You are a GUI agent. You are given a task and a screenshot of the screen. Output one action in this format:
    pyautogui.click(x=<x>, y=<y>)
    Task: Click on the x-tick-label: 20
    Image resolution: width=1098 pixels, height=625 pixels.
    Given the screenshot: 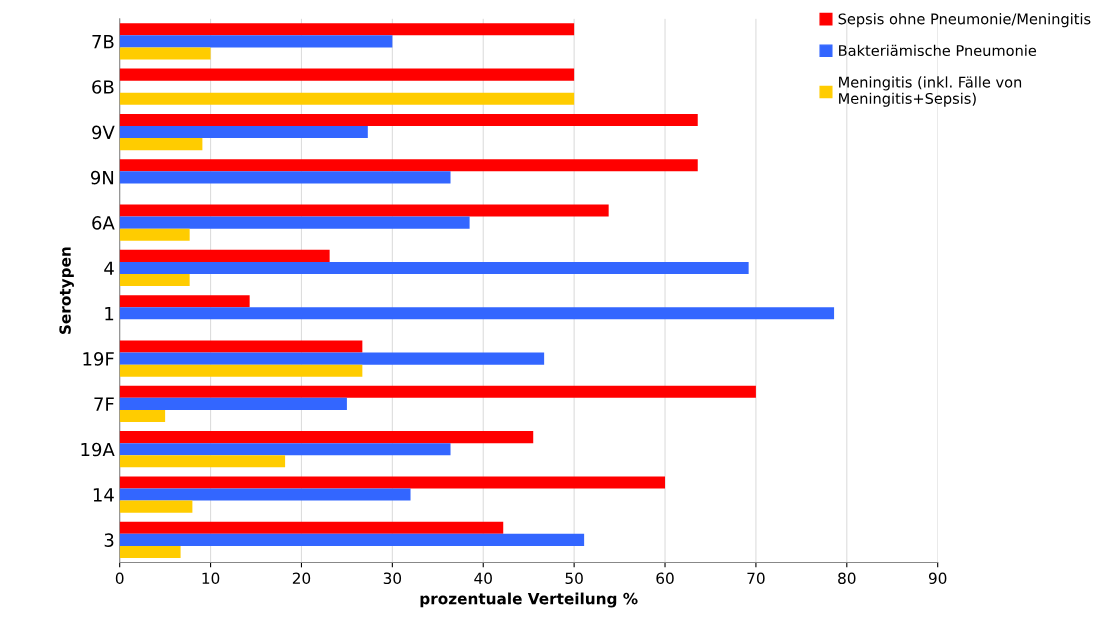 What is the action you would take?
    pyautogui.click(x=301, y=578)
    